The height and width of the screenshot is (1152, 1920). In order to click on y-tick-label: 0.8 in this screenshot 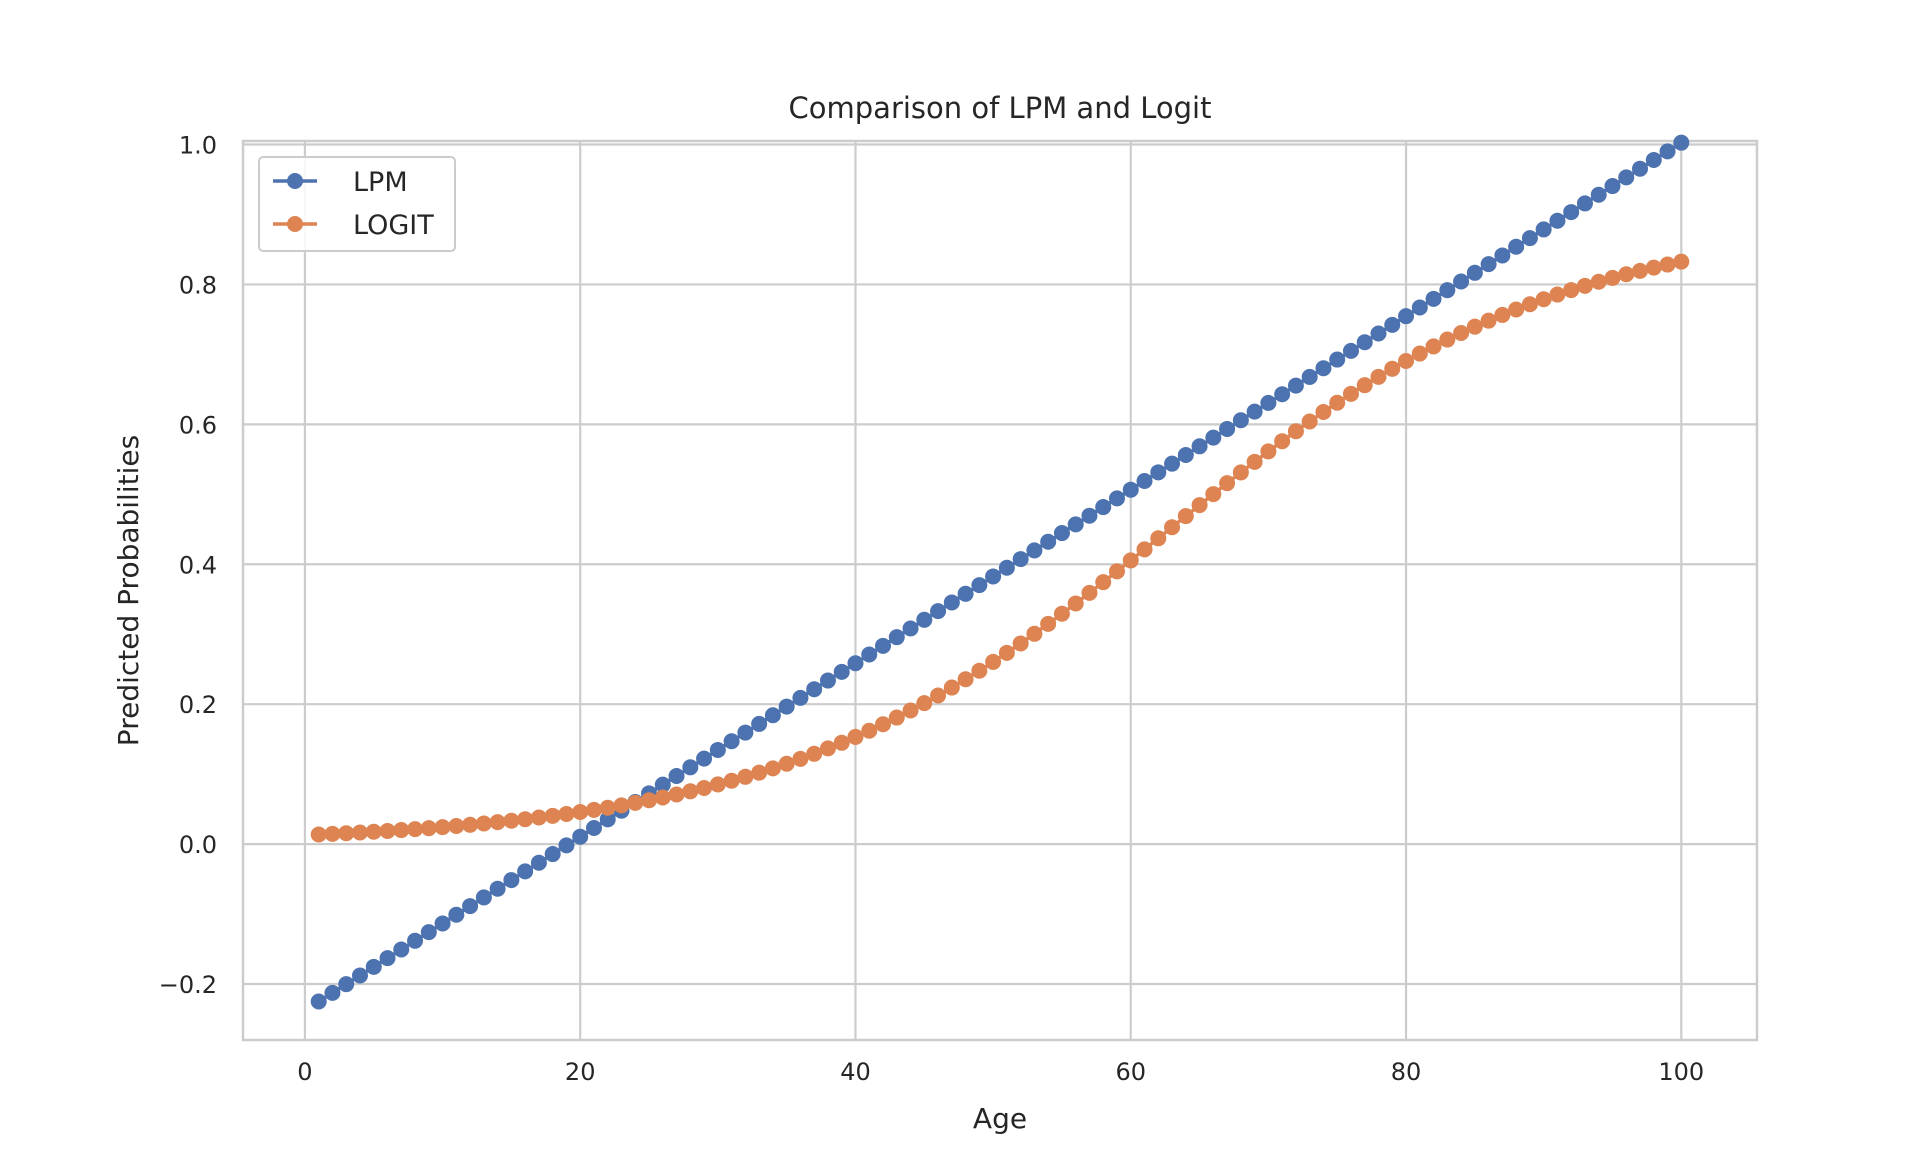, I will do `click(198, 285)`.